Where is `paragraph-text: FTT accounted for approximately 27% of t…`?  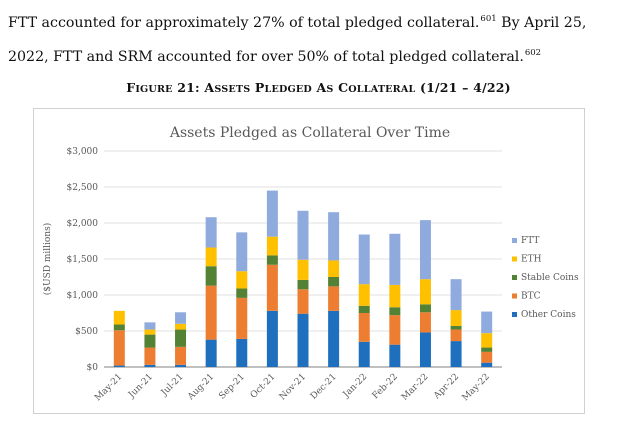
paragraph-text: FTT accounted for approximately 27% of t… is located at coordinates (244, 23).